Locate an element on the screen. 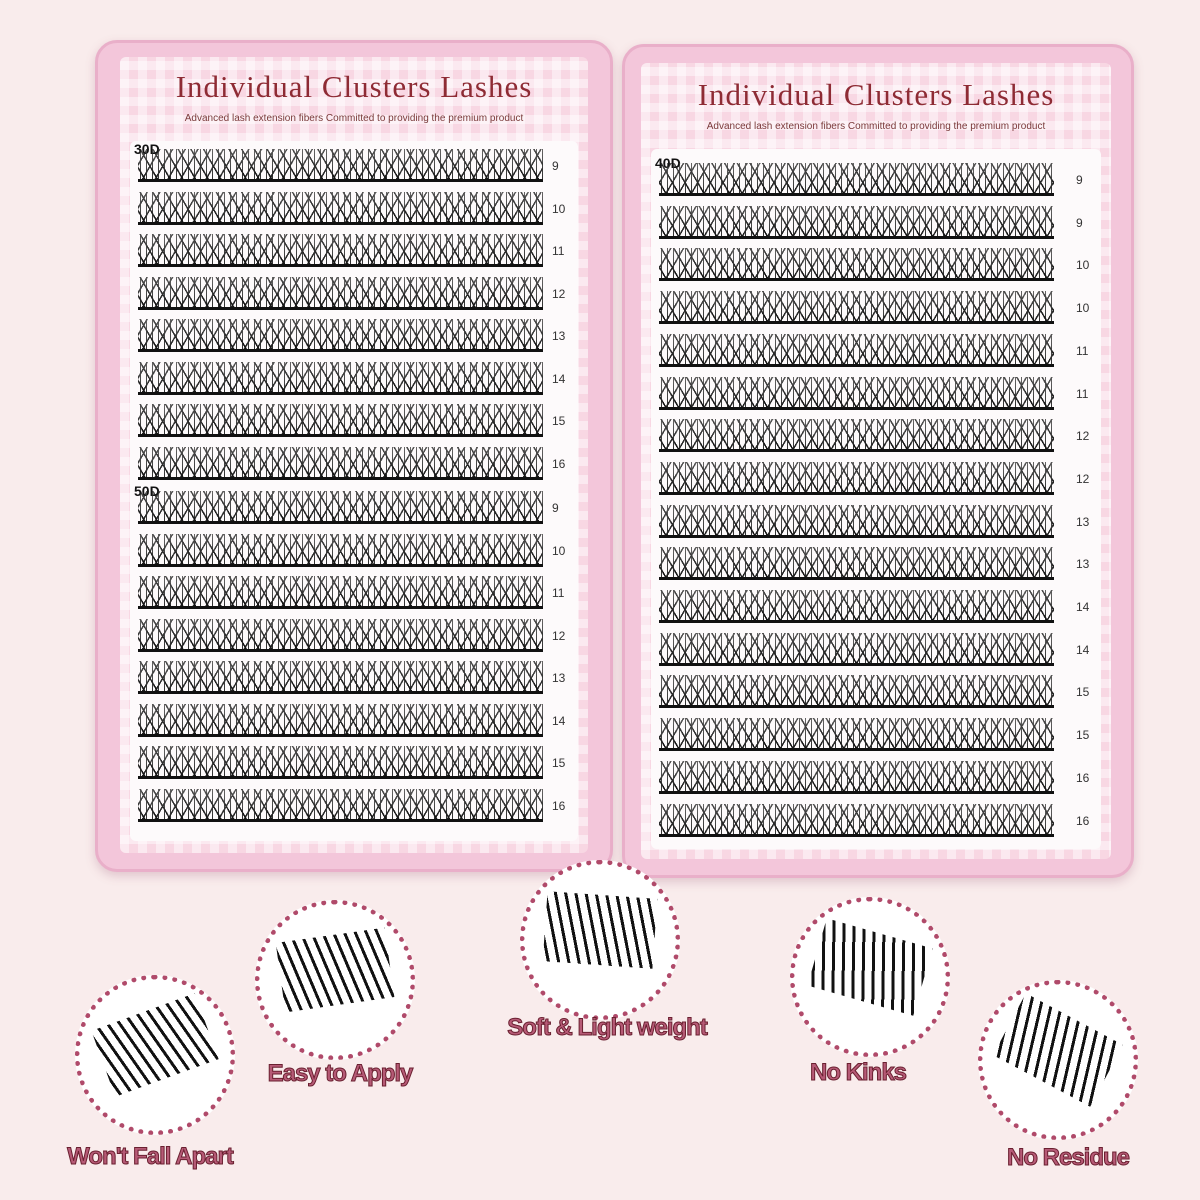  feature-label: Won't Fall Apart is located at coordinates (151, 1157).